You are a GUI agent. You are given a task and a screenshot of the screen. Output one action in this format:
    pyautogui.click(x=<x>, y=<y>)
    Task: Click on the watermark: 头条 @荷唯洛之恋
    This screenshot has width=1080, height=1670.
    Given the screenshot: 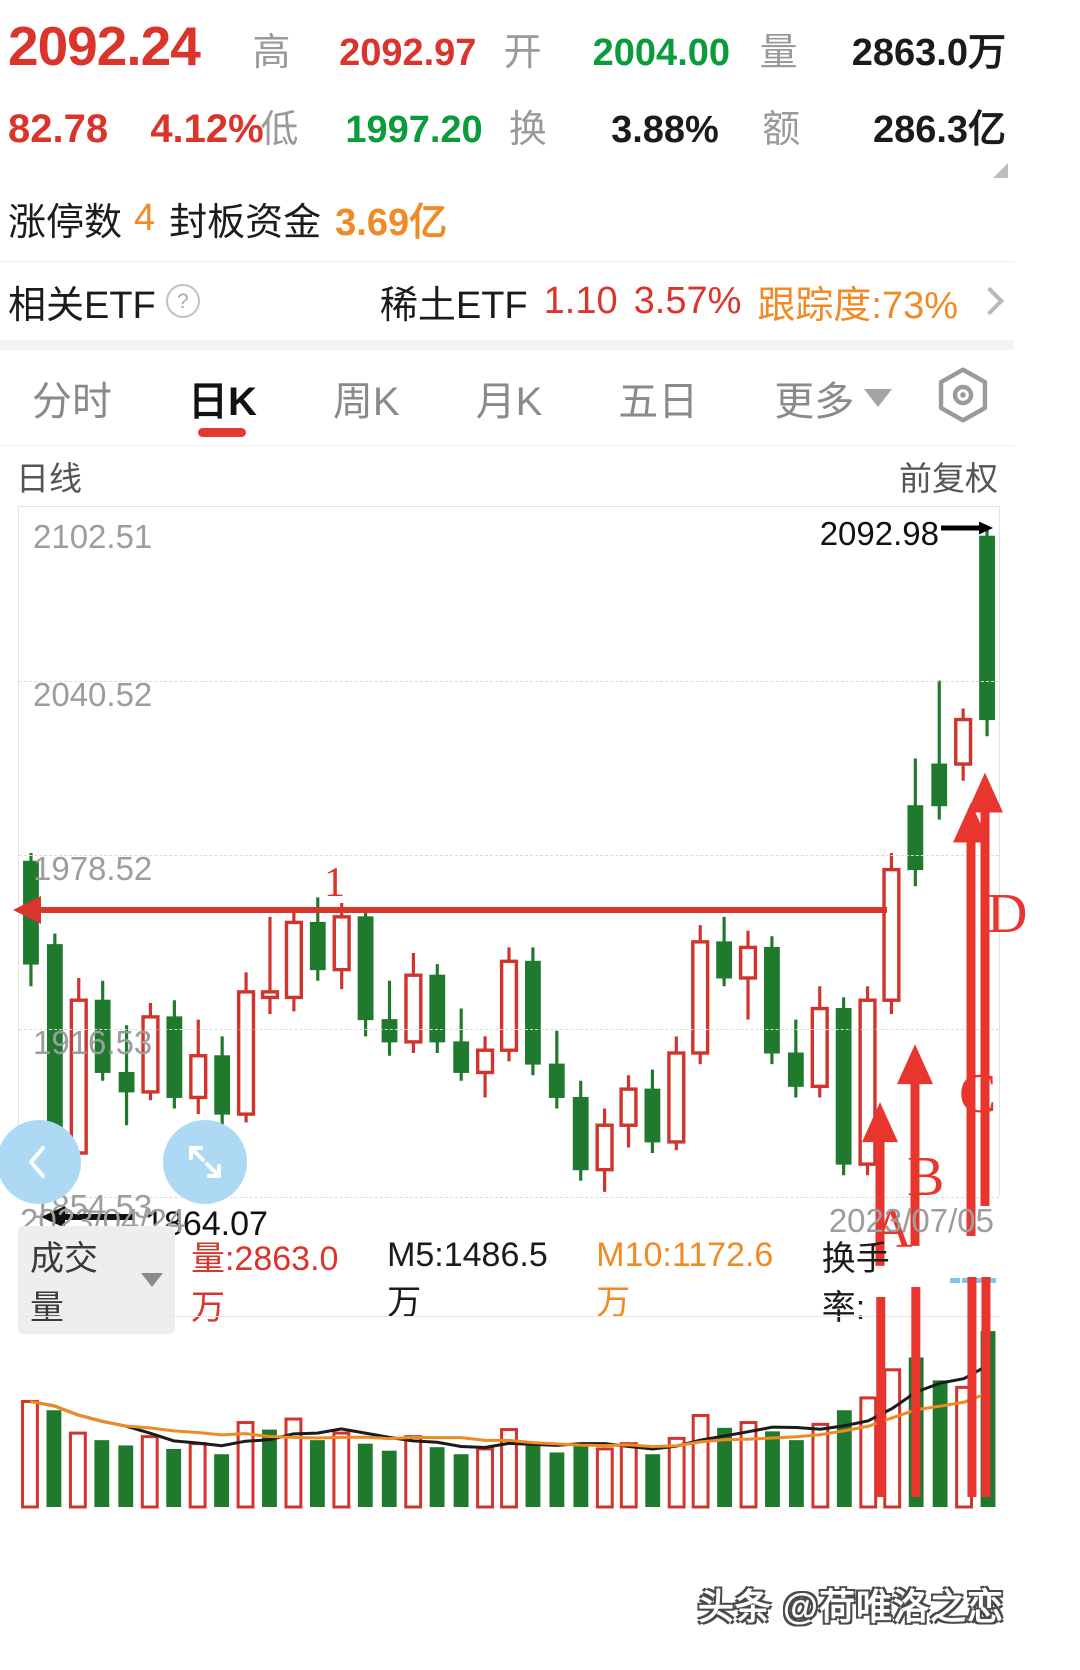 What is the action you would take?
    pyautogui.click(x=850, y=1606)
    